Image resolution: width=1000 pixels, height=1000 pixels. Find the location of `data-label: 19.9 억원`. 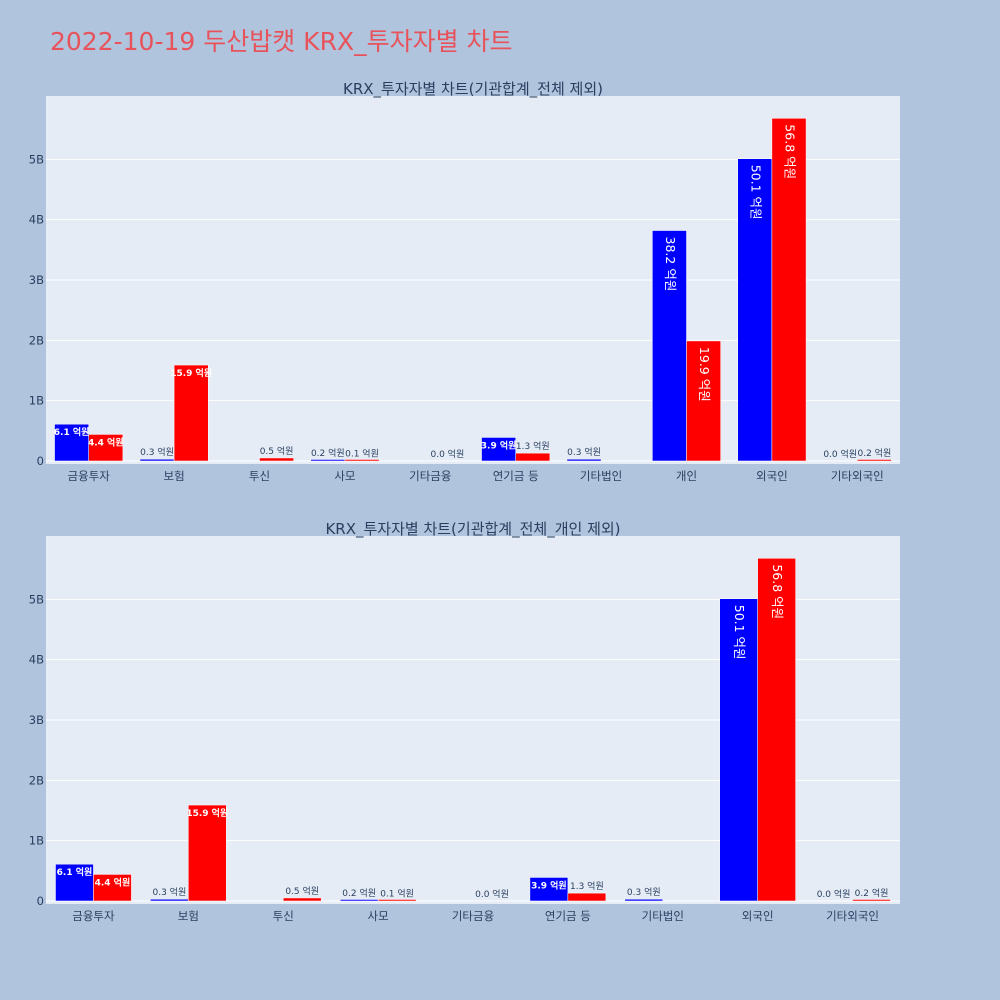

data-label: 19.9 억원 is located at coordinates (704, 374).